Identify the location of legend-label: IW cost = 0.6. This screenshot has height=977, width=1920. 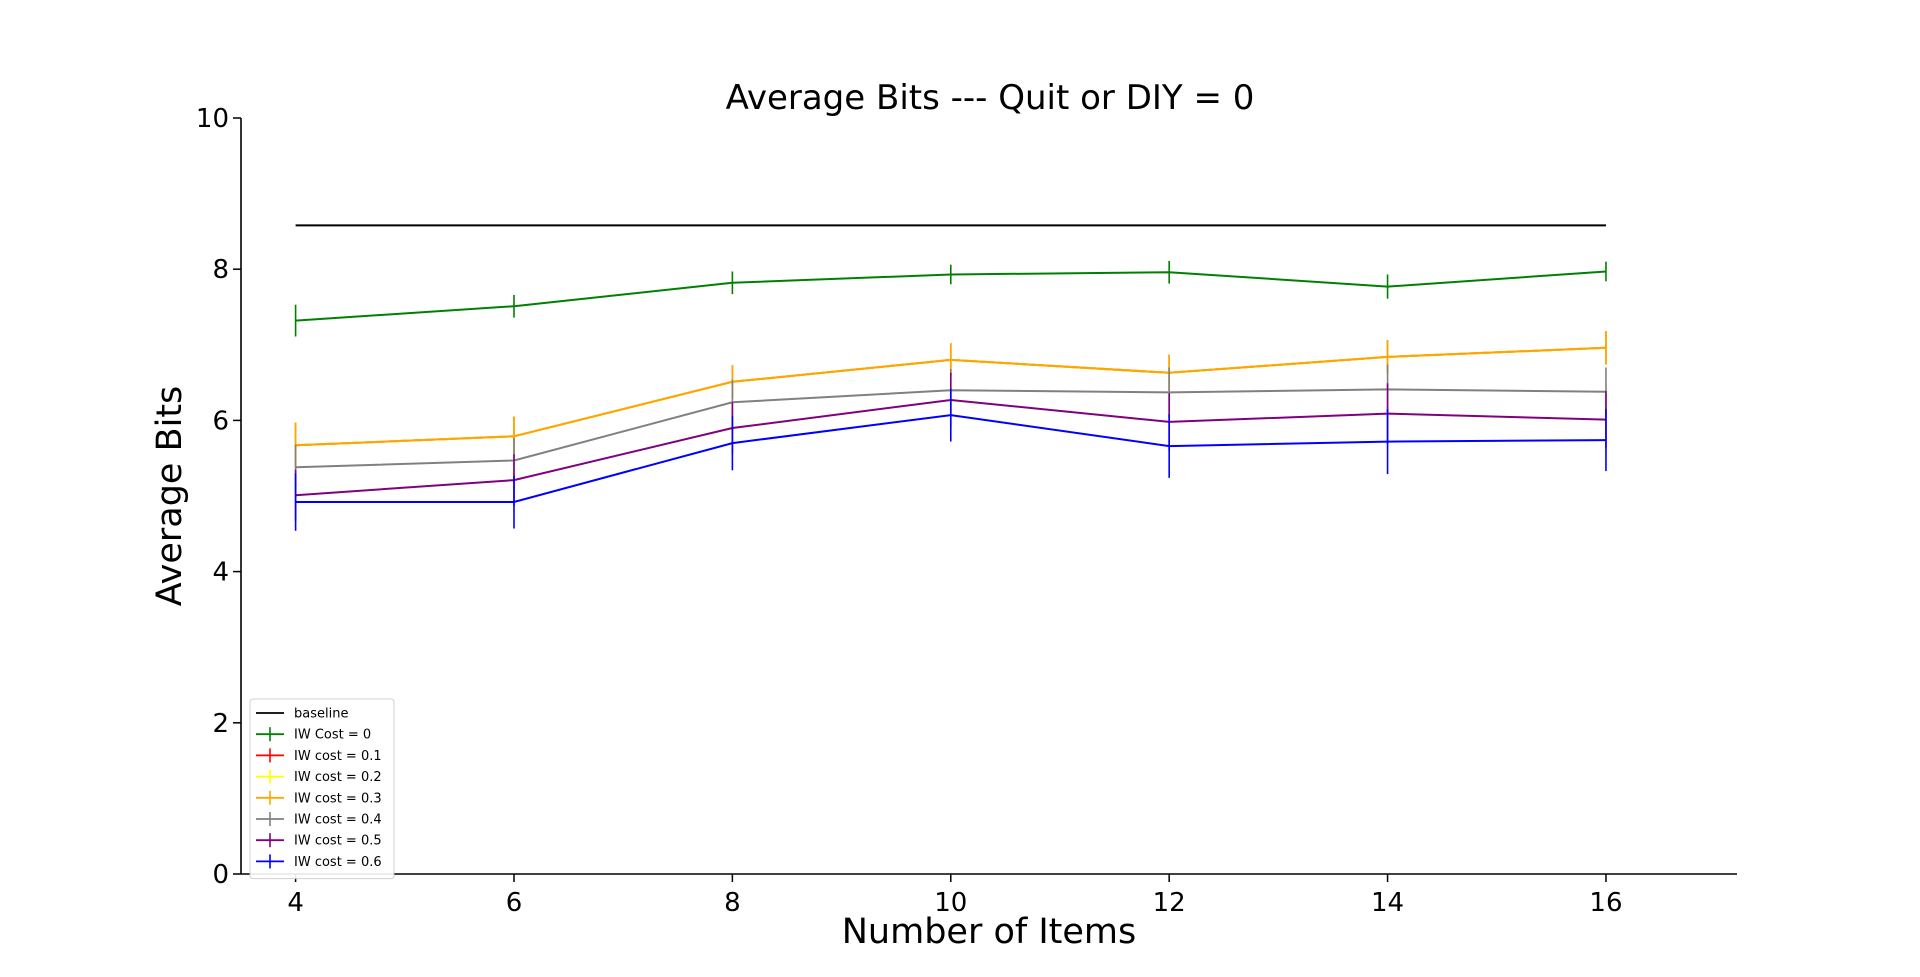
(338, 862).